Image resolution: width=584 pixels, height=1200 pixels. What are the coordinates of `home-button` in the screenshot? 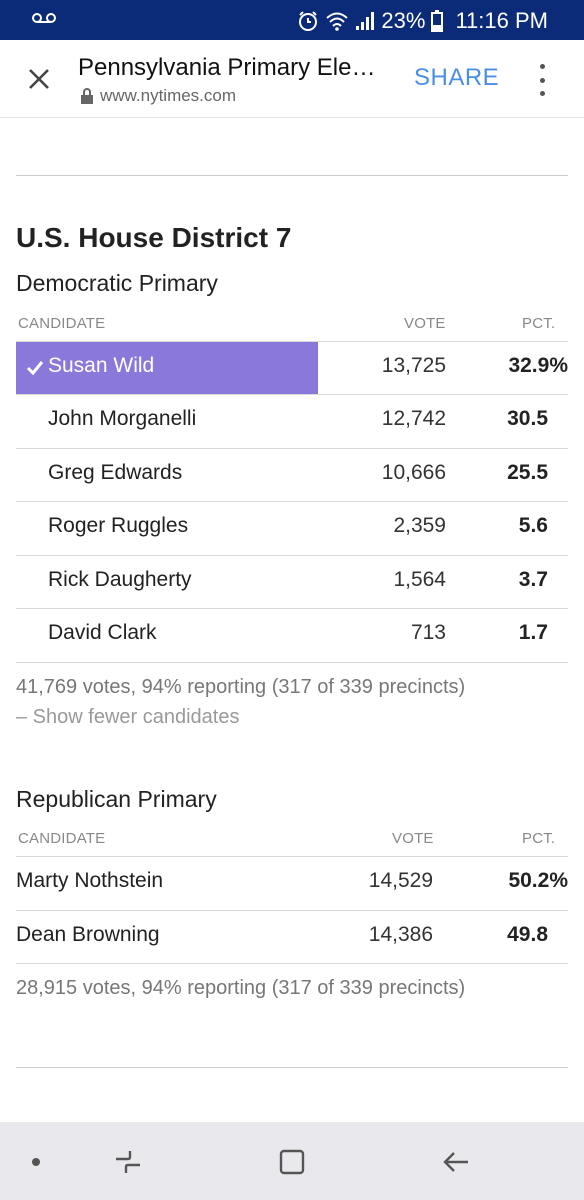 It's located at (292, 1162).